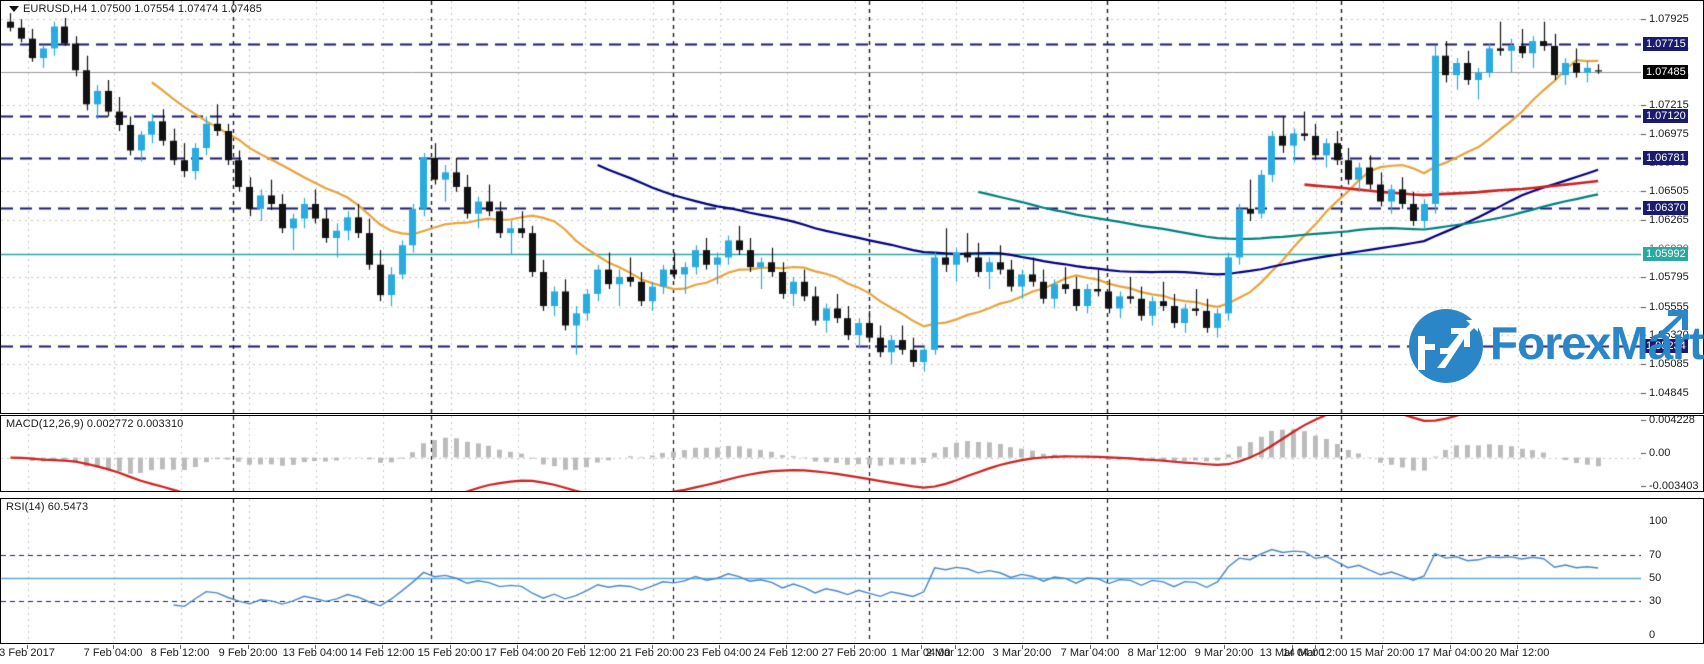 This screenshot has width=1704, height=664. What do you see at coordinates (27, 653) in the screenshot?
I see `time-axis-label: 3 Feb 2017` at bounding box center [27, 653].